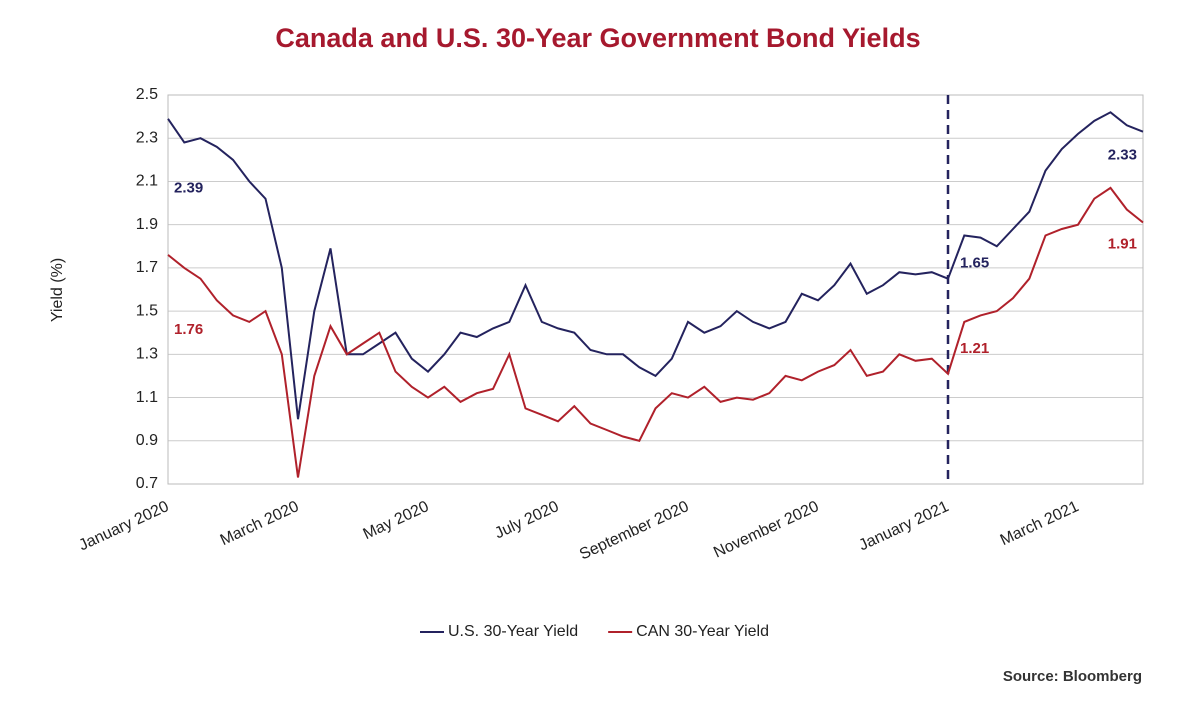 This screenshot has width=1200, height=701. What do you see at coordinates (188, 188) in the screenshot?
I see `value-label: 2.39` at bounding box center [188, 188].